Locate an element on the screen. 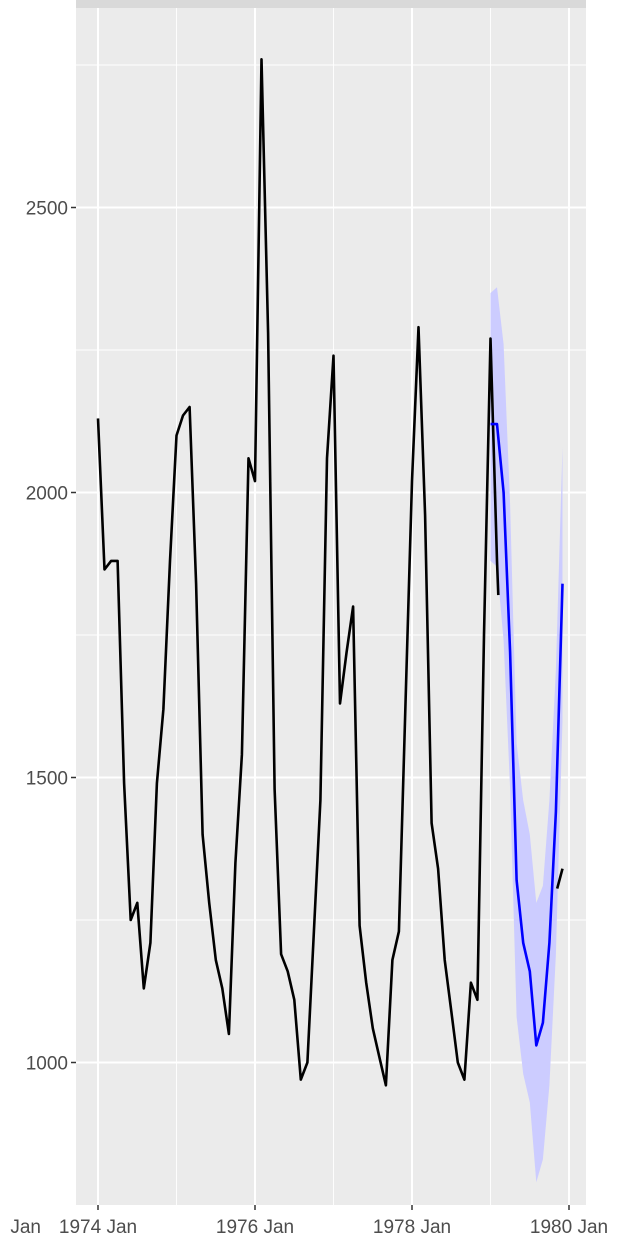 The image size is (625, 1243). y-tick-label: 2500 is located at coordinates (47, 209).